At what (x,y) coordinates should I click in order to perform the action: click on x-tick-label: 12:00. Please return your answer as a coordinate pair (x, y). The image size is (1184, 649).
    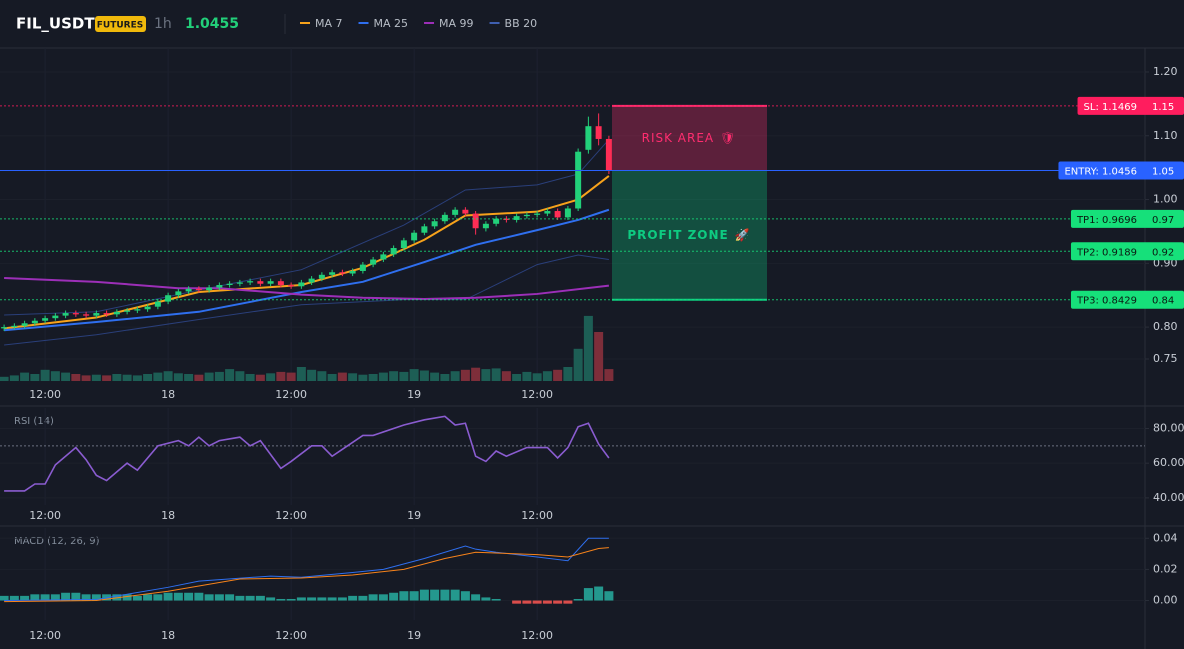
    Looking at the image, I should click on (537, 635).